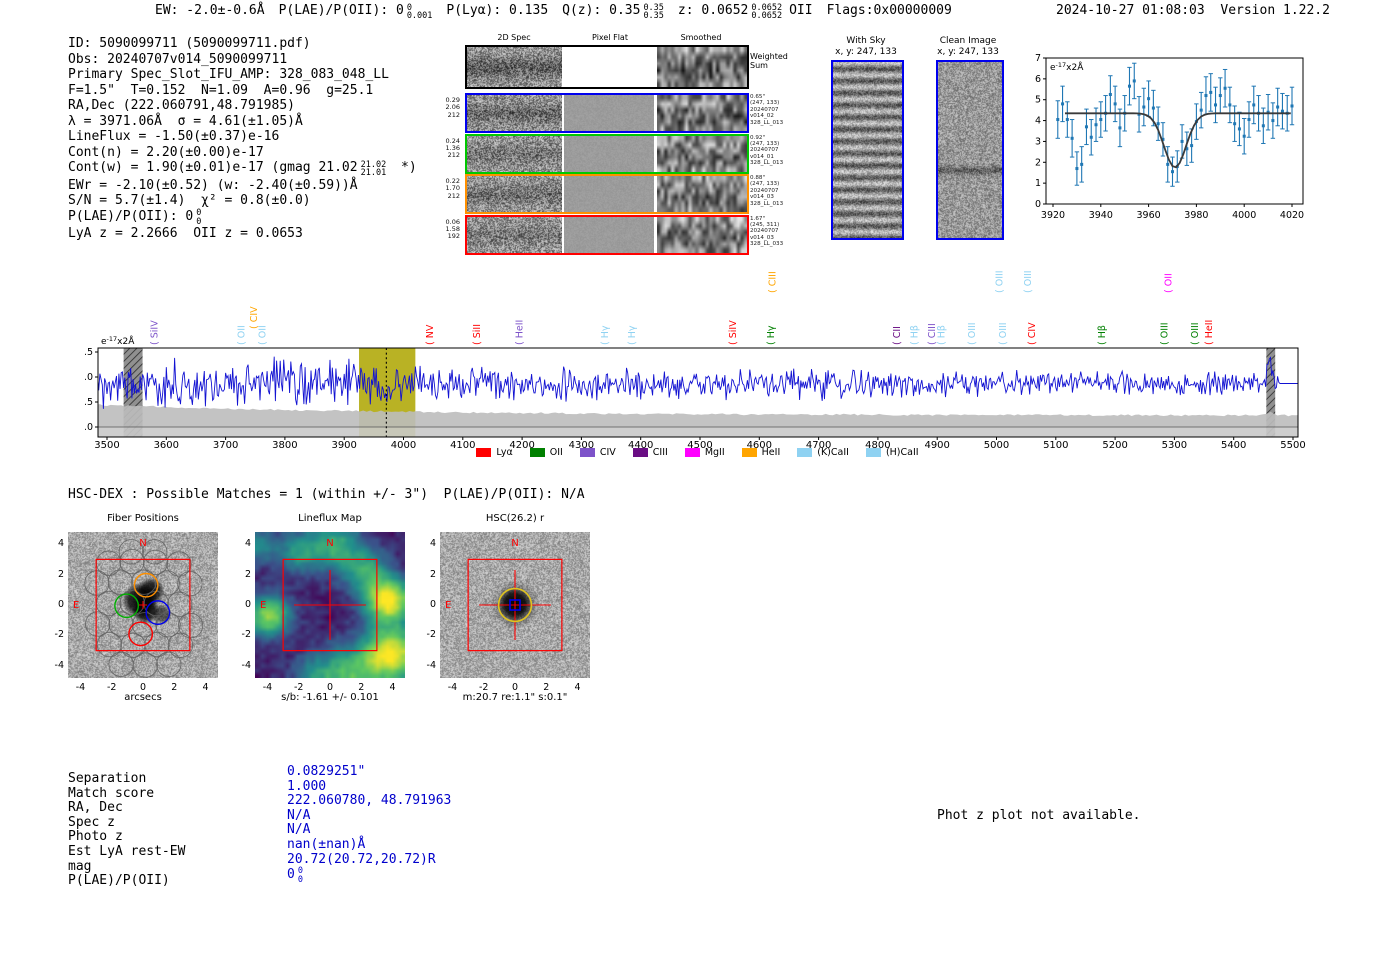  I want to click on row-fiber-info-1: 0.92" (247, 133) 20240707 v014_01 328_LL_013, so click(767, 150).